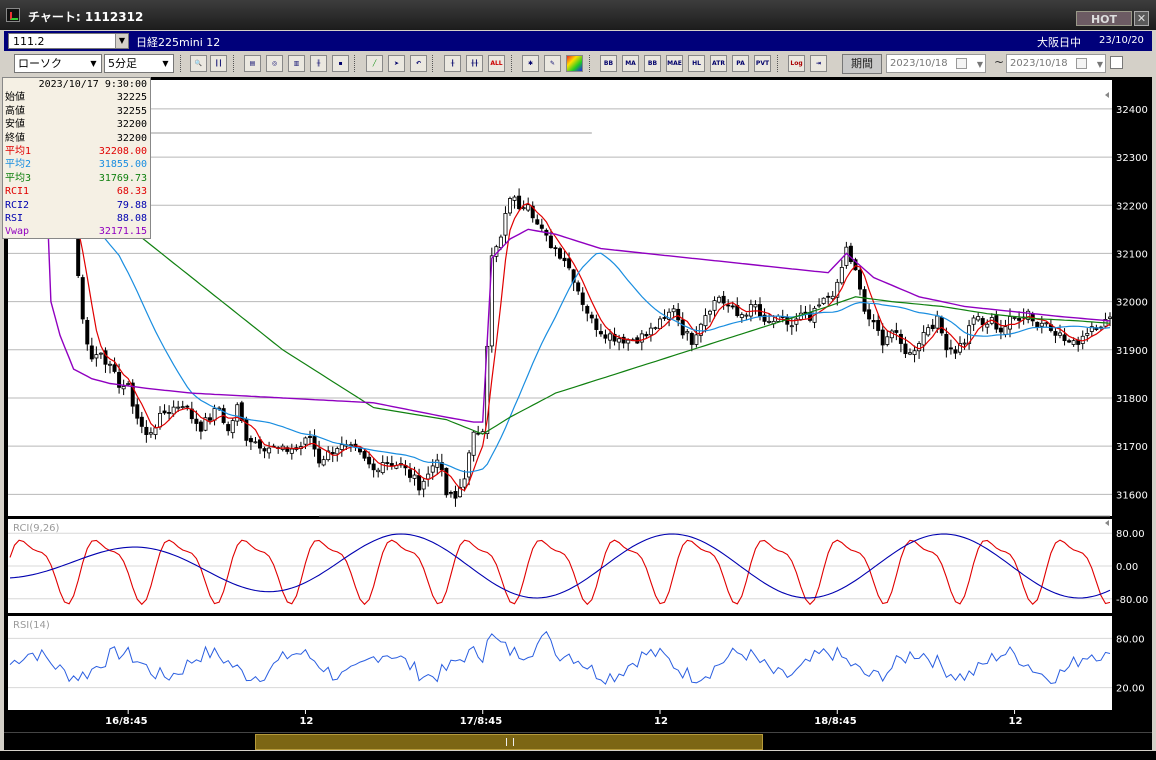  I want to click on period-button: 期間, so click(862, 64).